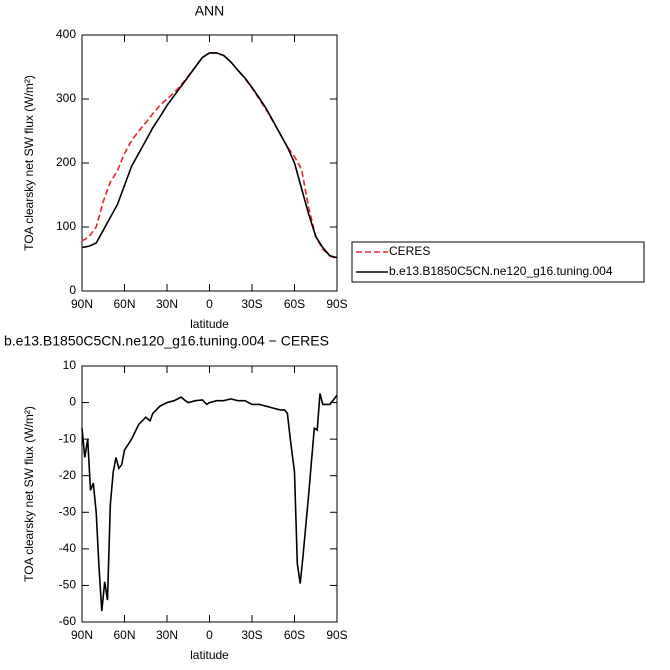  Describe the element at coordinates (68, 438) in the screenshot. I see `y-tick-label: -10` at that location.